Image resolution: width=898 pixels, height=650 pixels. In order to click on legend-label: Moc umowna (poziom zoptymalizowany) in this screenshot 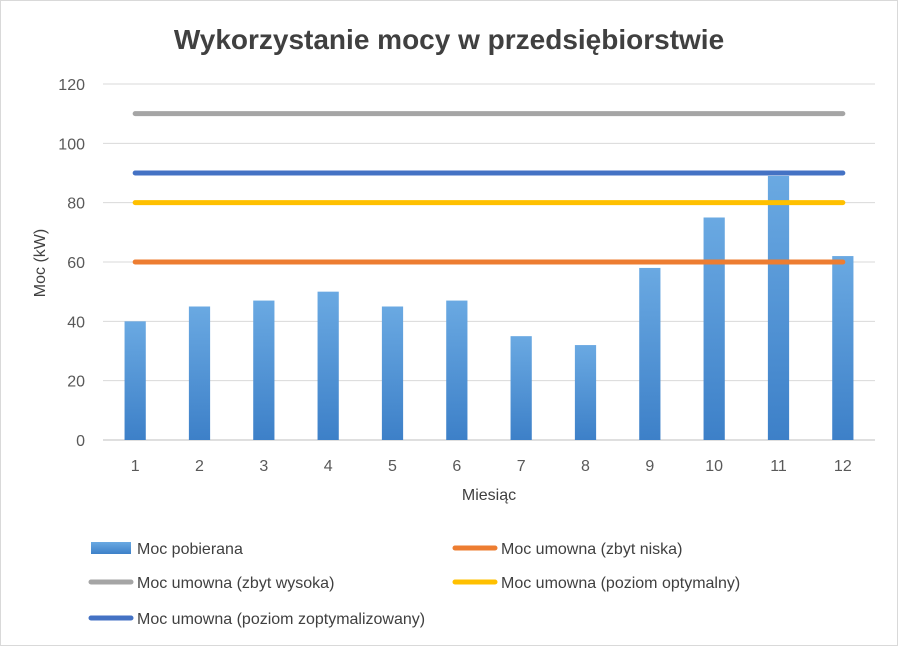, I will do `click(281, 619)`.